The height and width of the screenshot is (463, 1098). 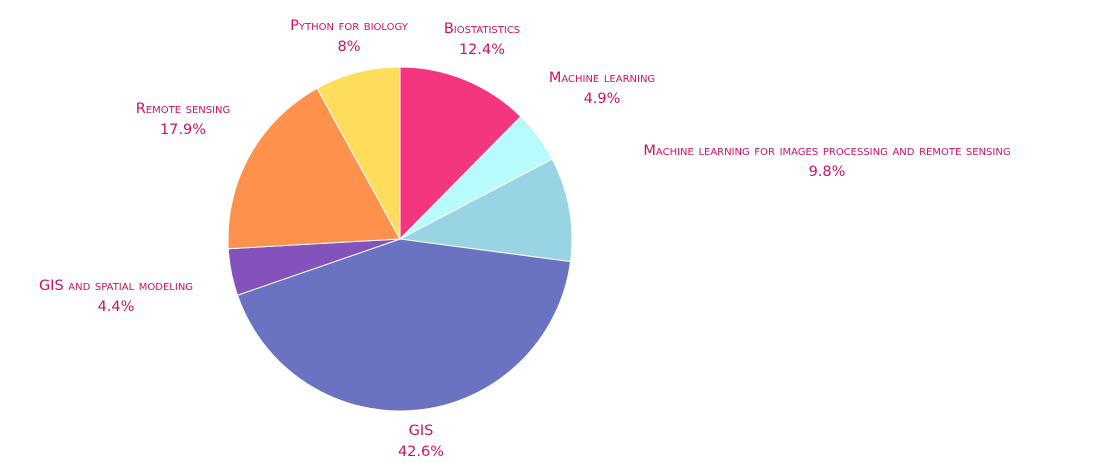 I want to click on slice-label-remote-sensing: Remote sensing, so click(x=183, y=109).